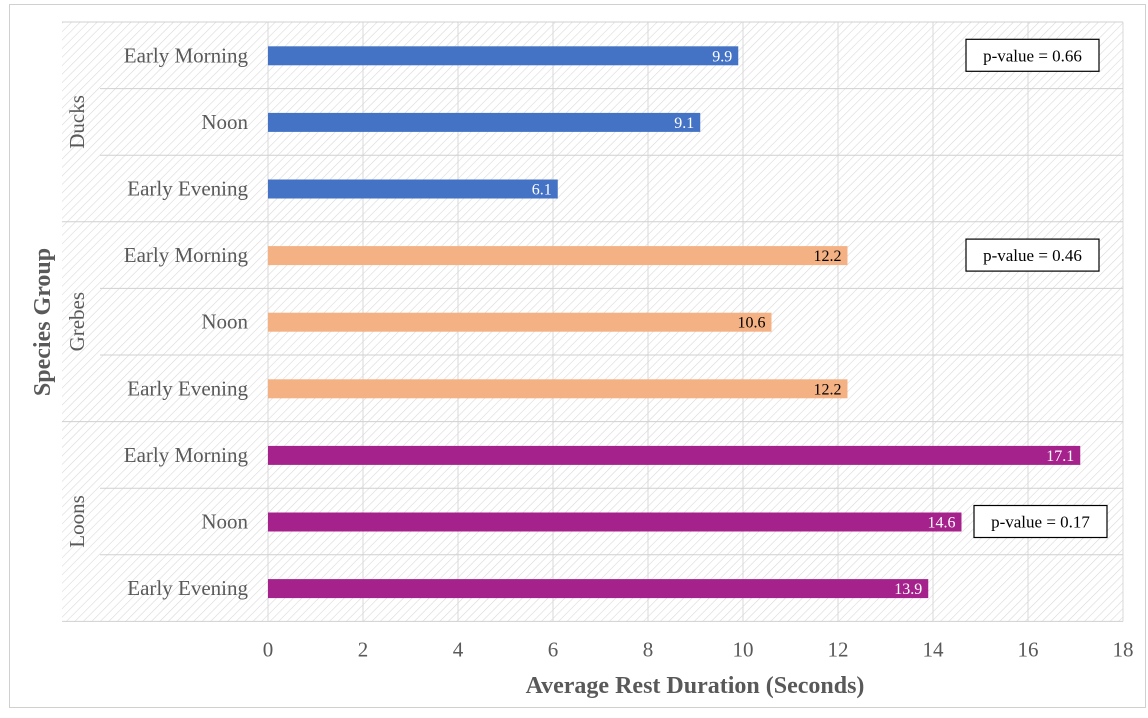 Image resolution: width=1148 pixels, height=718 pixels. What do you see at coordinates (698, 649) in the screenshot?
I see `x-tick-labels: 0 2 4 6 8 10 12 14 16 18` at bounding box center [698, 649].